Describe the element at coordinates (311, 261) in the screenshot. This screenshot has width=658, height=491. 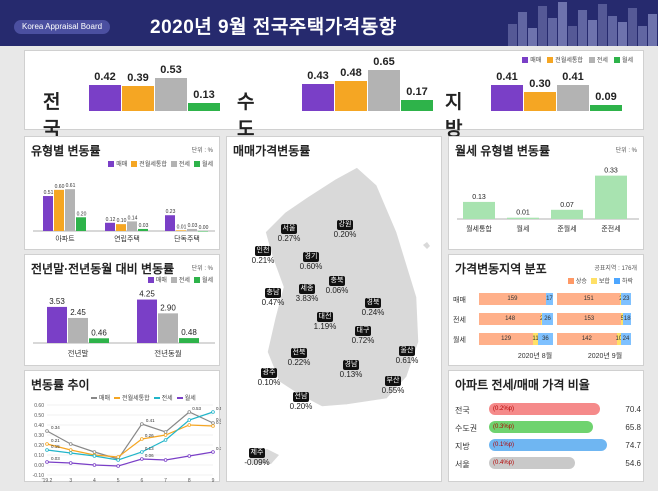
I see `map-region-label: 경기 0.60%` at that location.